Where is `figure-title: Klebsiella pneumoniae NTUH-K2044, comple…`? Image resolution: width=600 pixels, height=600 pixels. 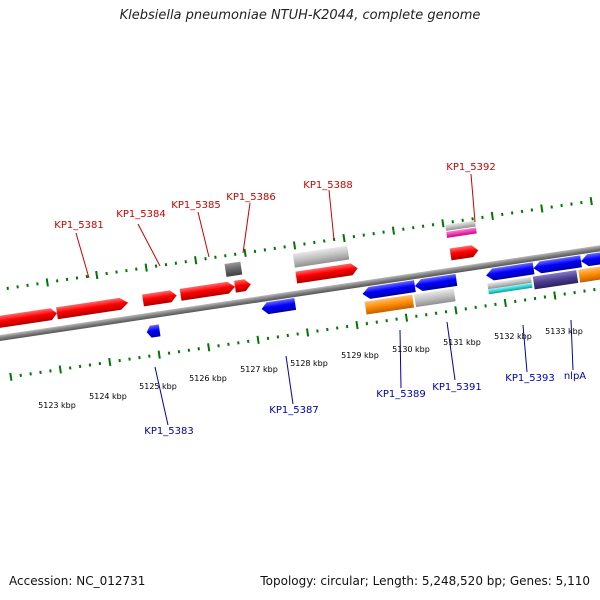 figure-title: Klebsiella pneumoniae NTUH-K2044, comple… is located at coordinates (300, 15).